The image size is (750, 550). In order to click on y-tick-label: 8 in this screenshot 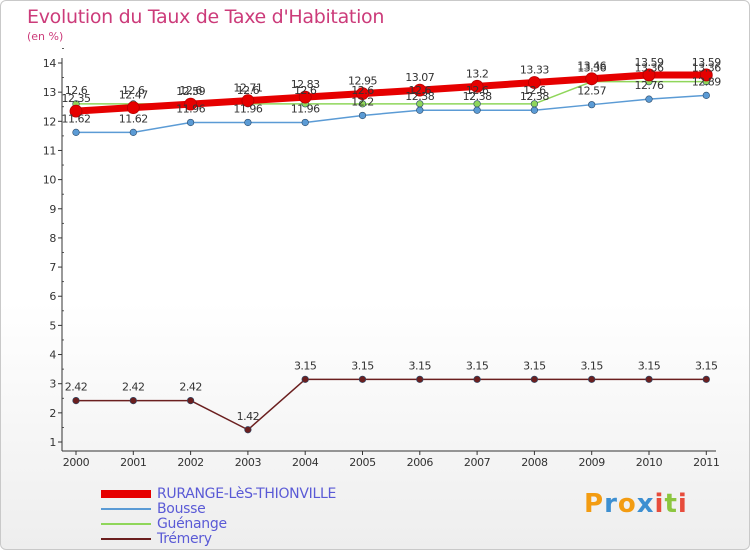, I will do `click(52, 238)`.